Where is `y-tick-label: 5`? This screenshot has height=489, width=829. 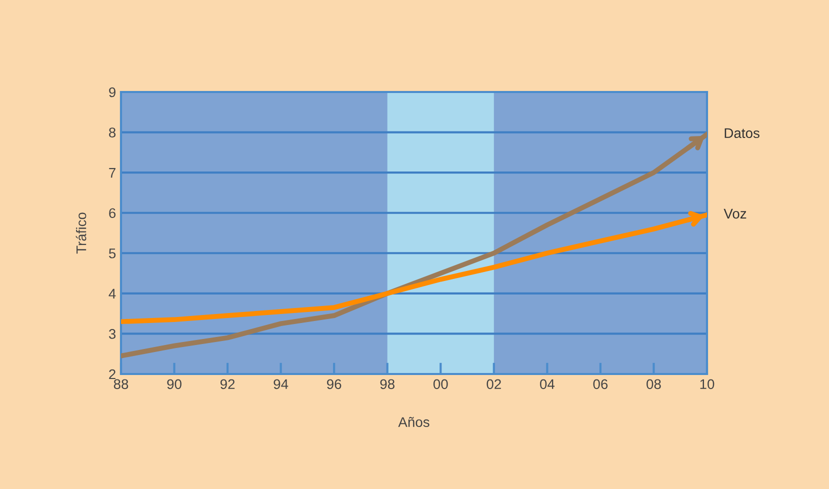
y-tick-label: 5 is located at coordinates (112, 253).